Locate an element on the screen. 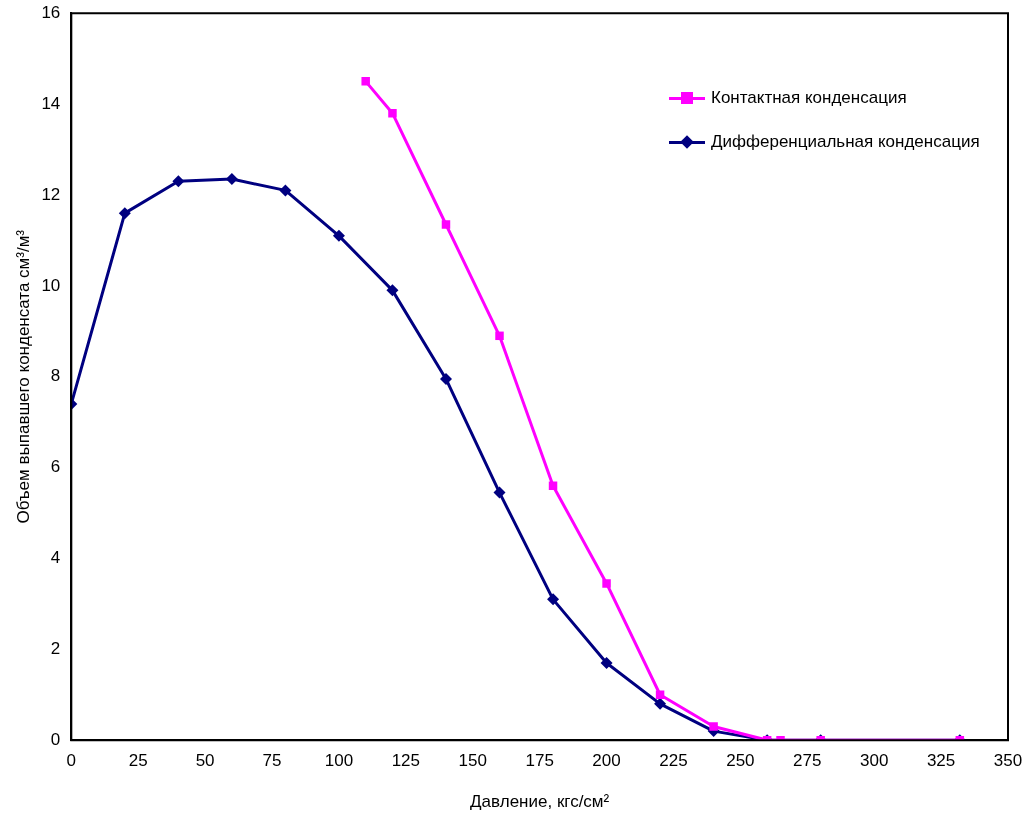 The width and height of the screenshot is (1030, 827). y-tick-label: 14 is located at coordinates (51, 103).